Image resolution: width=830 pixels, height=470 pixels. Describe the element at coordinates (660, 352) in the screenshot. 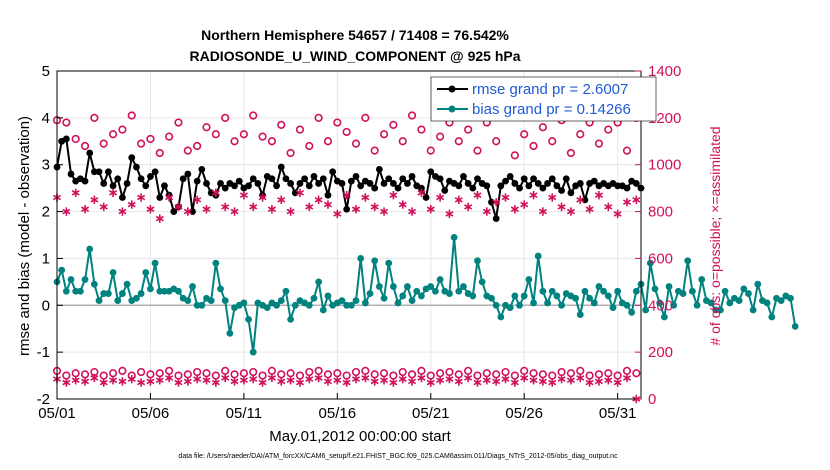

I see `right-tick-label: 200` at that location.